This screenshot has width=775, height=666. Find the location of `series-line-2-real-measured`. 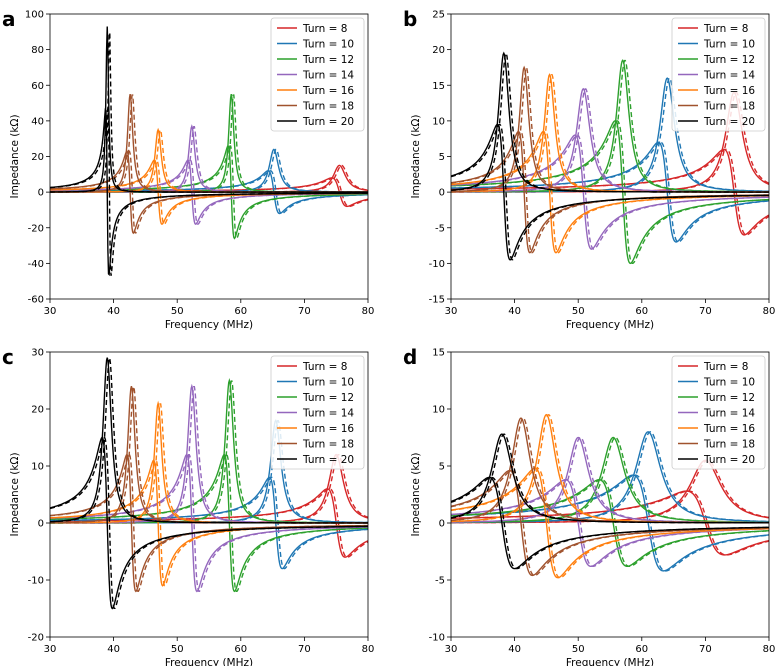

series-line-2-real-measured is located at coordinates (610, 480).